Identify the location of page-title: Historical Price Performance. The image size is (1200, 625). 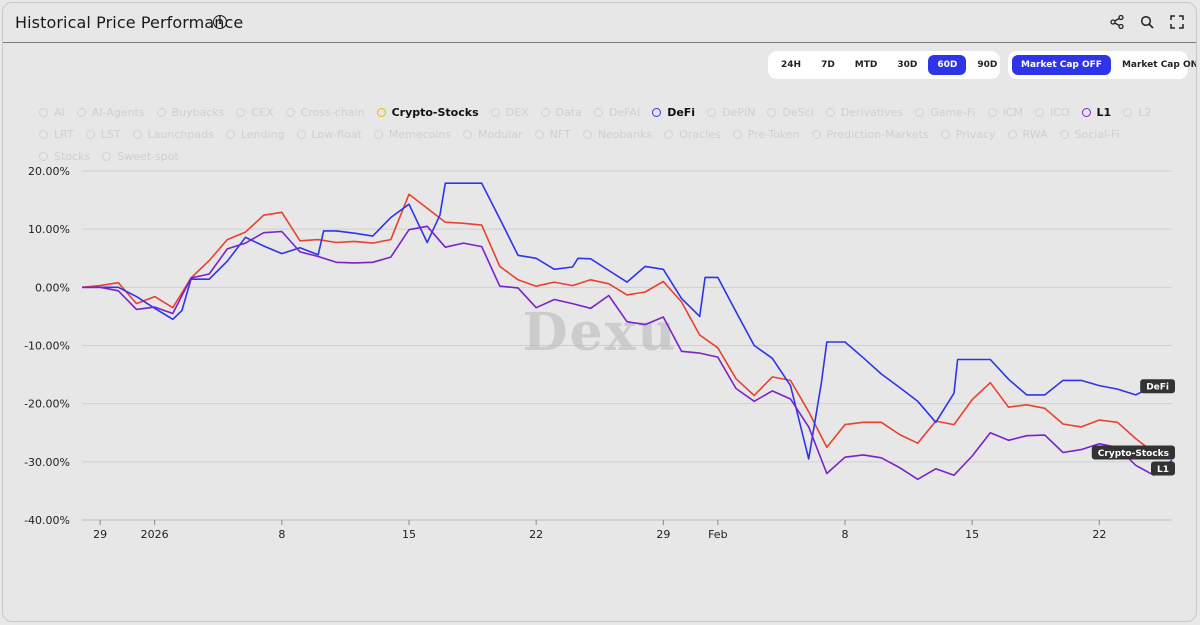
(129, 22).